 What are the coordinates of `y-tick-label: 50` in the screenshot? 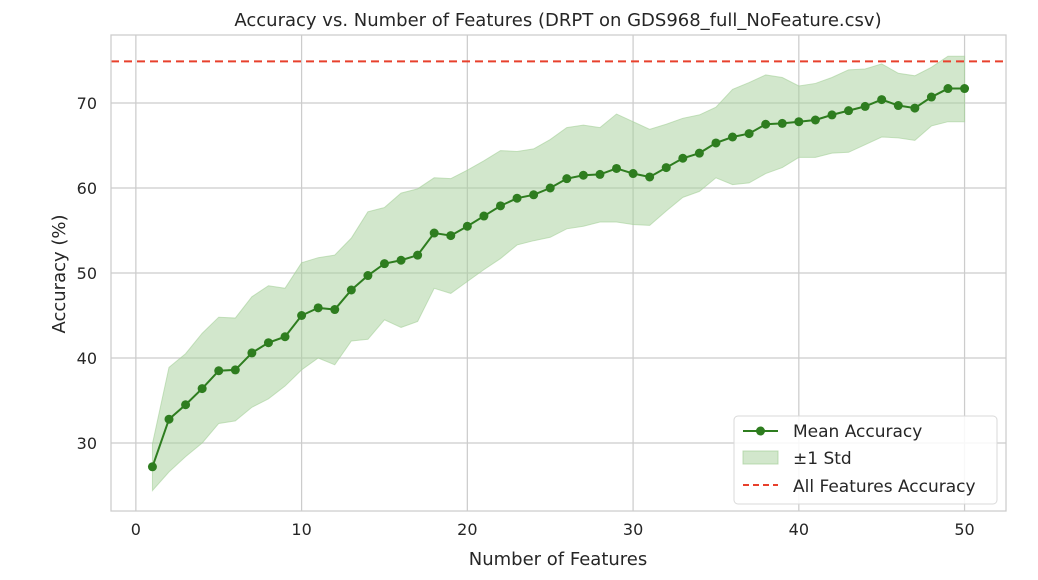 It's located at (87, 273).